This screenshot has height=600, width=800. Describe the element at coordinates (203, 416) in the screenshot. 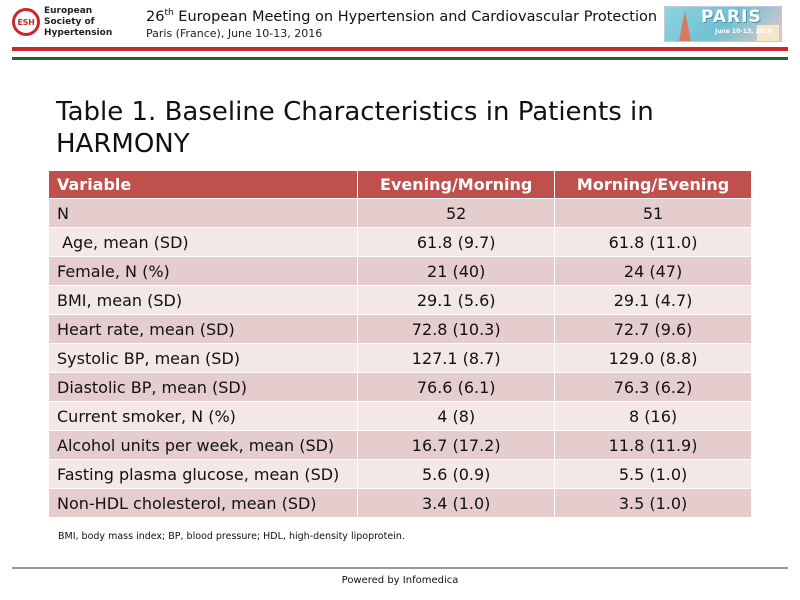

I see `row-variable: Current smoker, N (%)` at that location.